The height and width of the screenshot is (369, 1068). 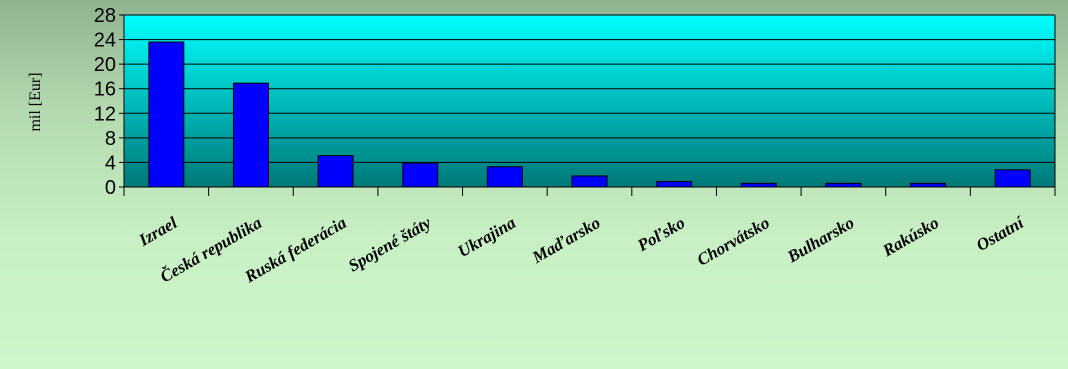 I want to click on x-category-label: Chorvátsko, so click(x=733, y=241).